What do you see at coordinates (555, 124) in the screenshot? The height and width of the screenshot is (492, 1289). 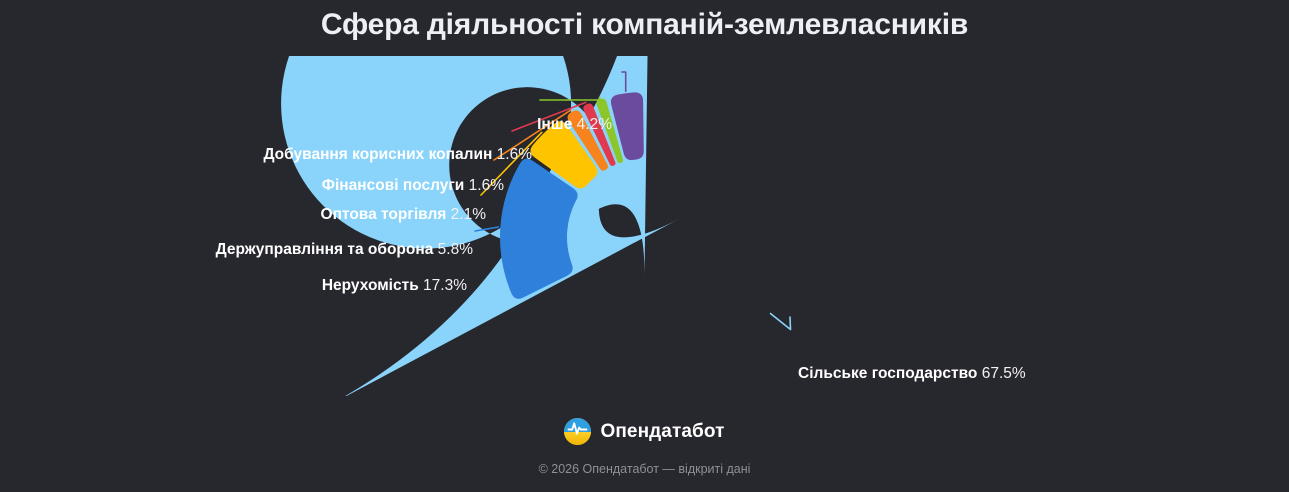 I see `slice-label-name: Інше` at bounding box center [555, 124].